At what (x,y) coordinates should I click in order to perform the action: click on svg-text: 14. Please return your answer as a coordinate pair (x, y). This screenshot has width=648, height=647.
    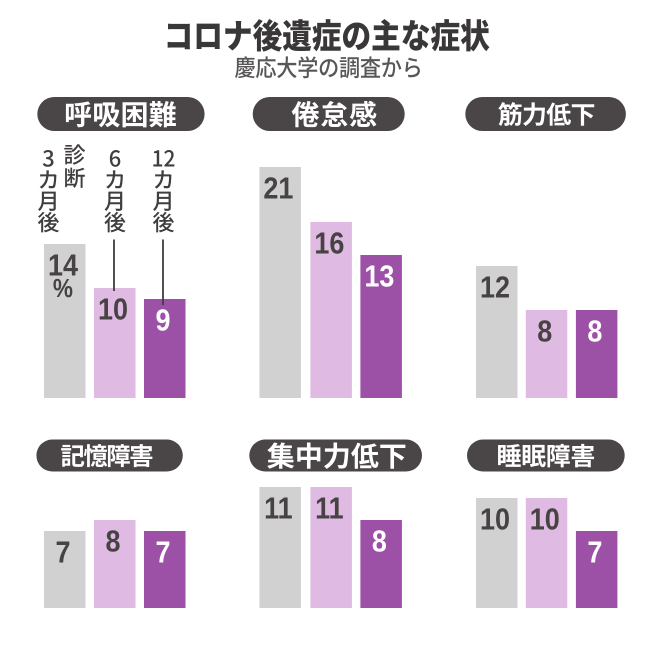
    Looking at the image, I should click on (63, 266).